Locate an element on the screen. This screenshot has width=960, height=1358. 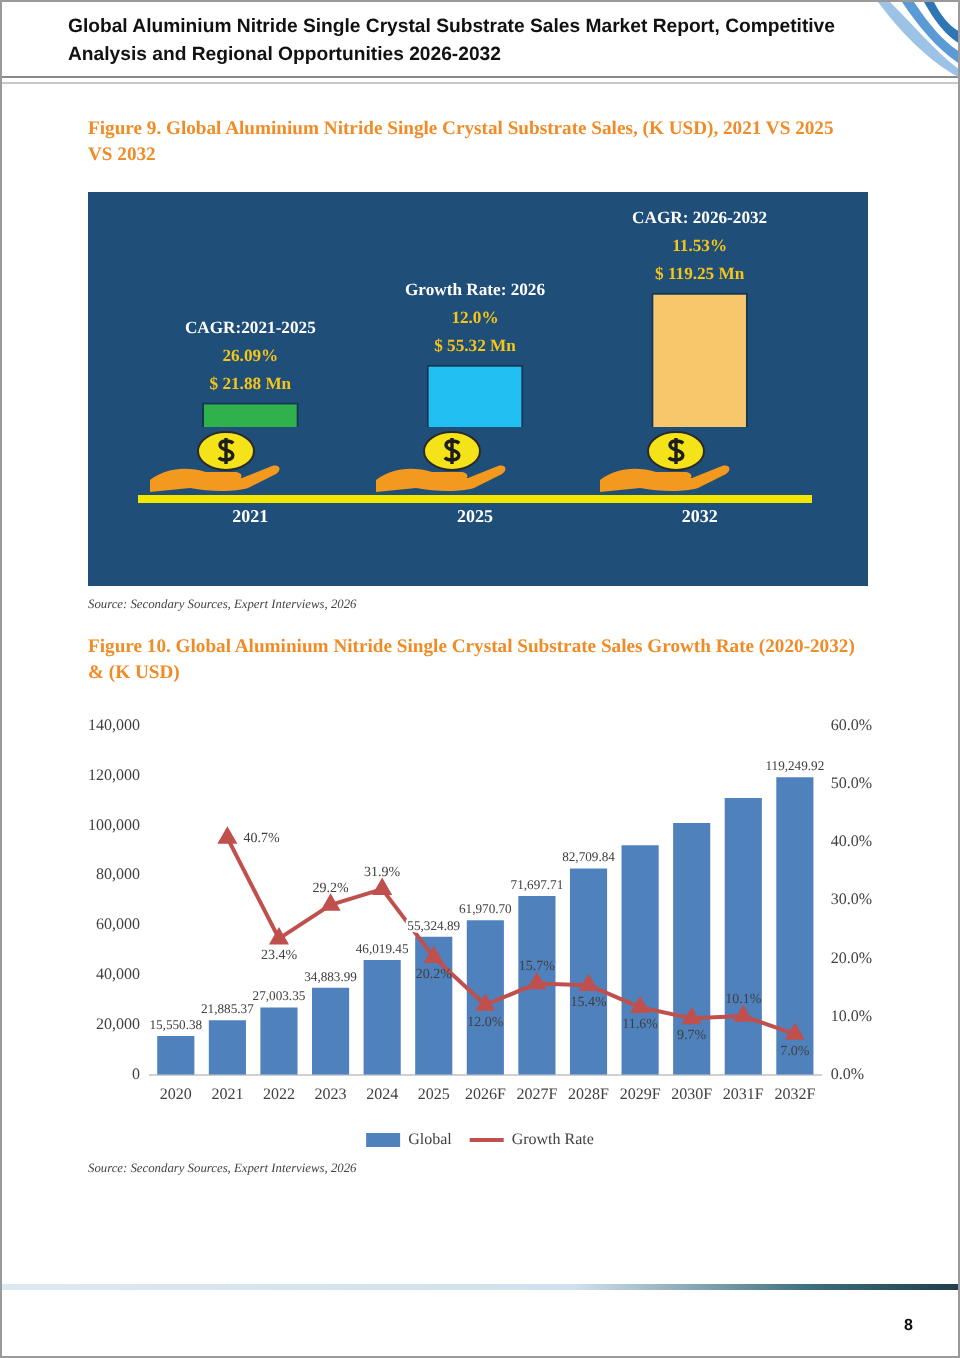
y-tick-label: 40,000 is located at coordinates (118, 974).